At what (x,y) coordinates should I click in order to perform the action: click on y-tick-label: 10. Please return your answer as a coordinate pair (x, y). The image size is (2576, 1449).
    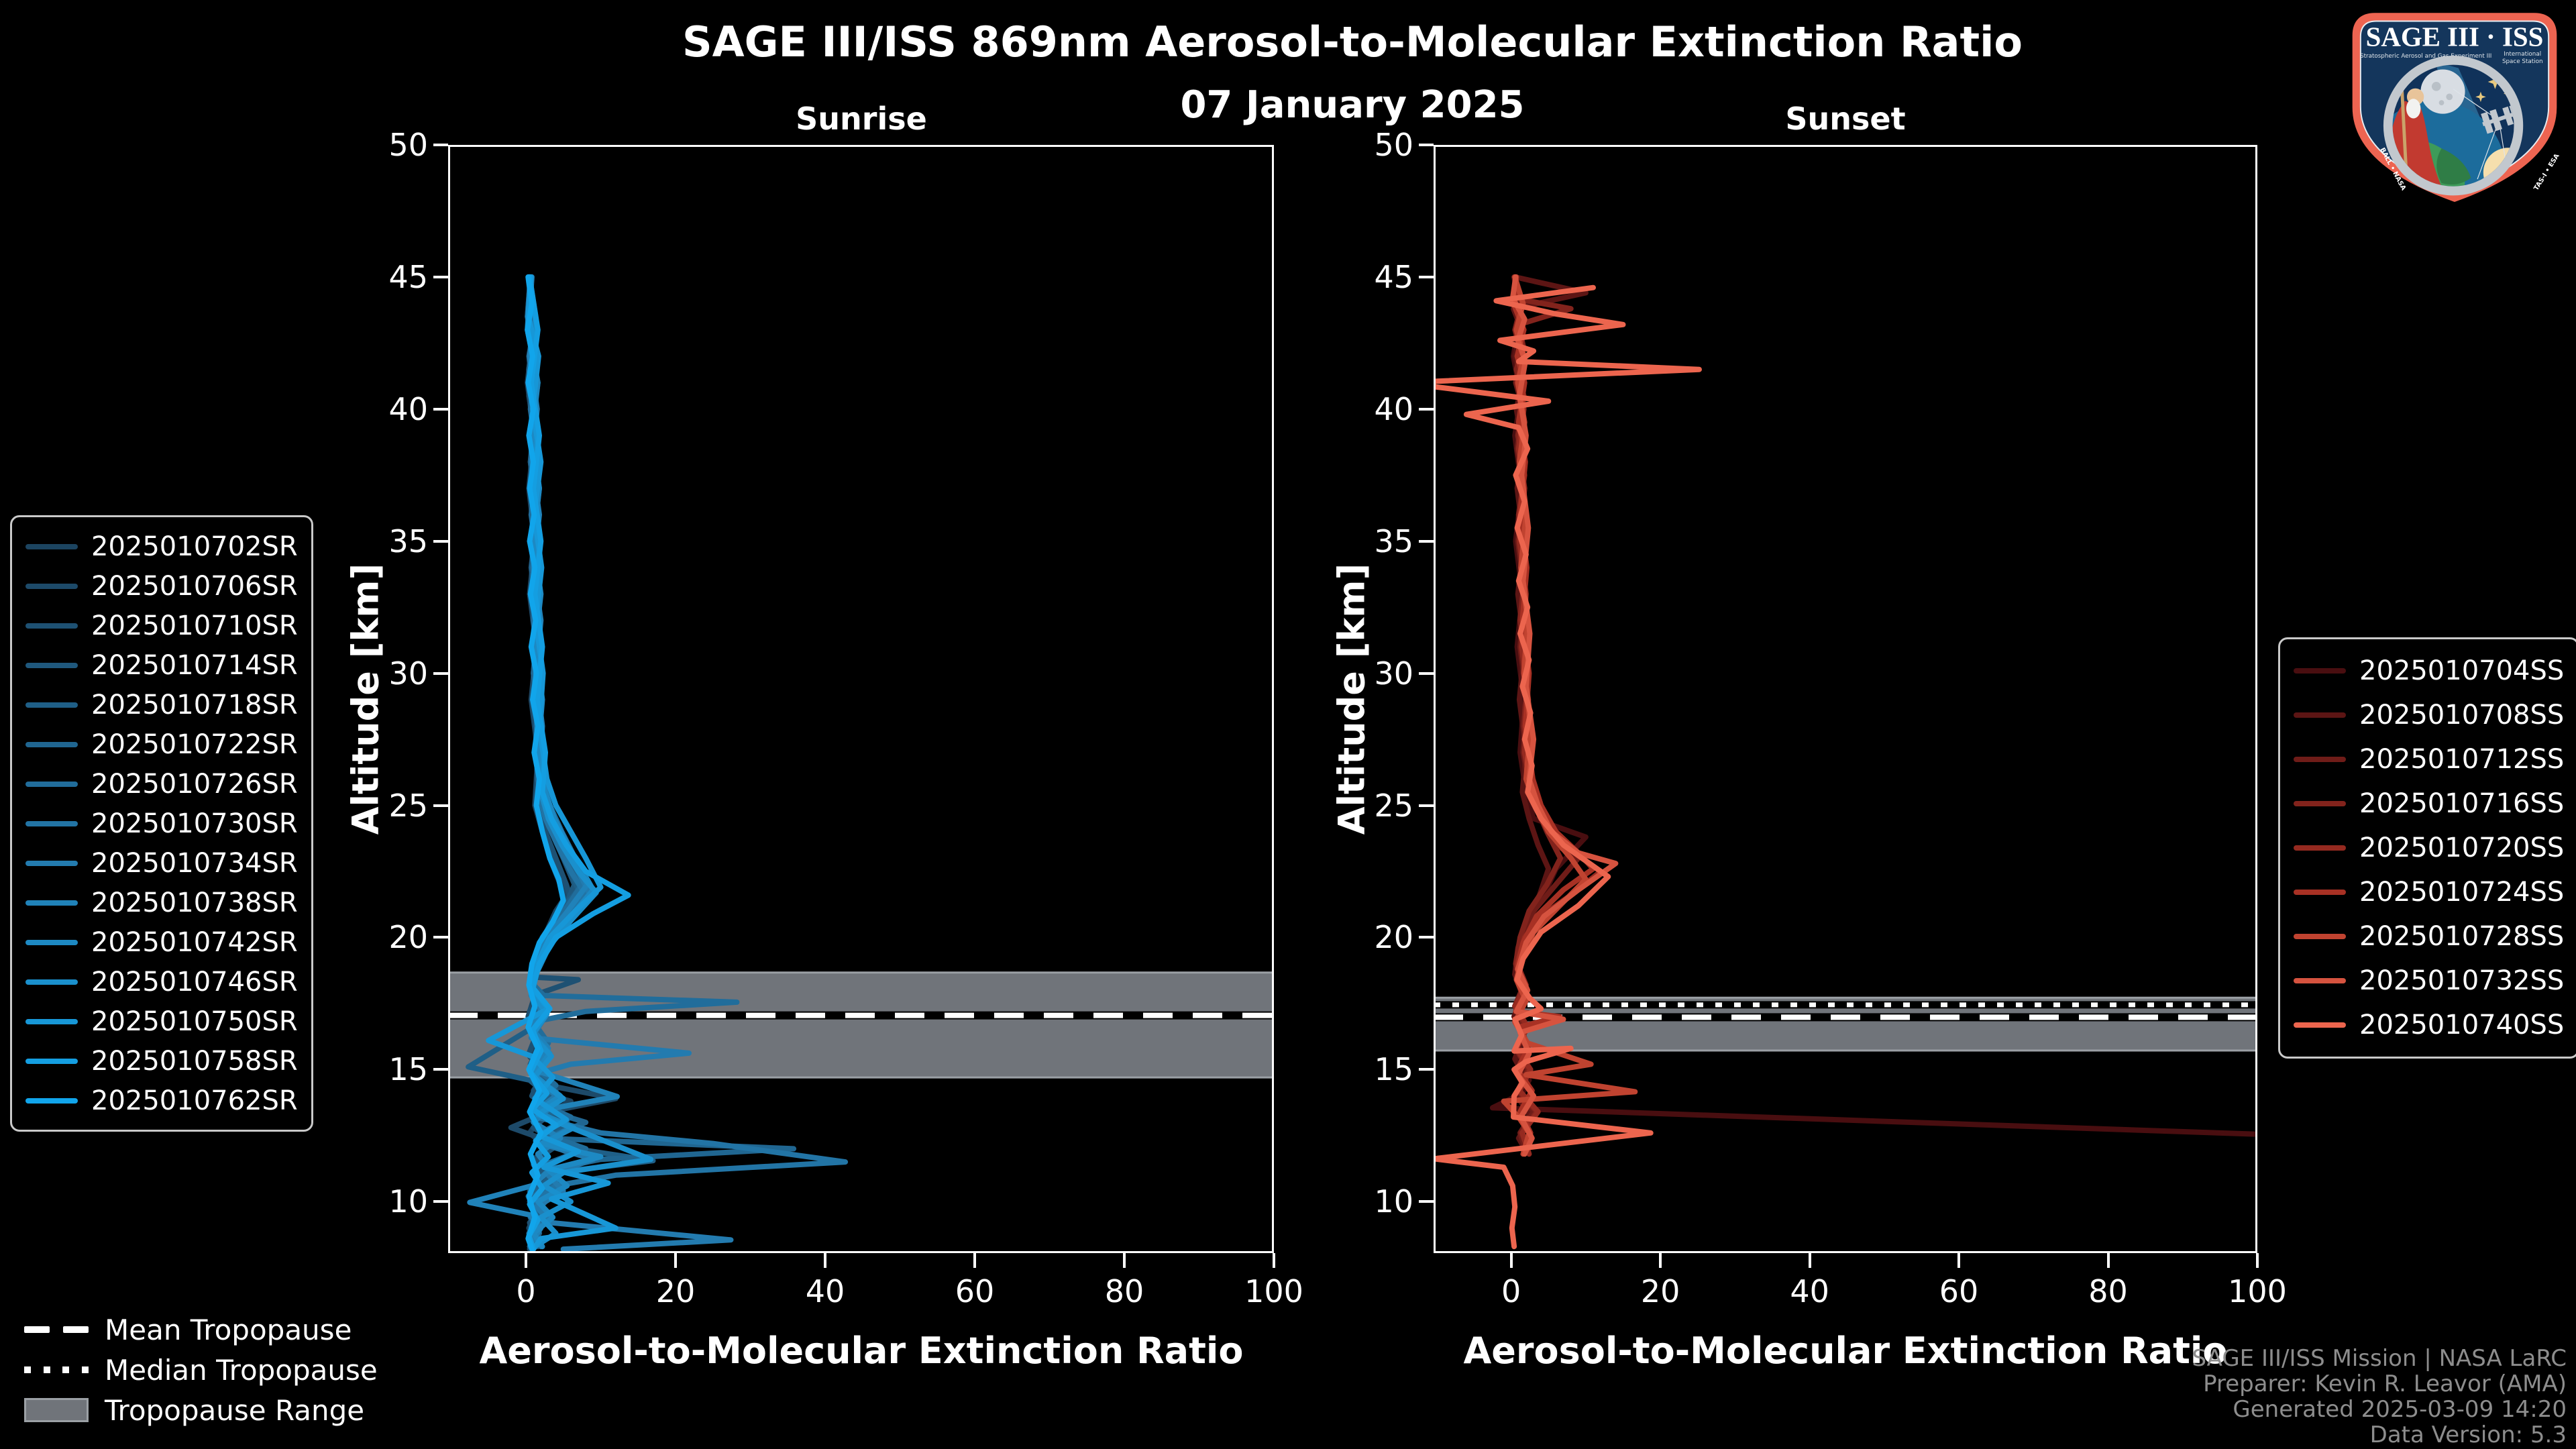
    Looking at the image, I should click on (1393, 1201).